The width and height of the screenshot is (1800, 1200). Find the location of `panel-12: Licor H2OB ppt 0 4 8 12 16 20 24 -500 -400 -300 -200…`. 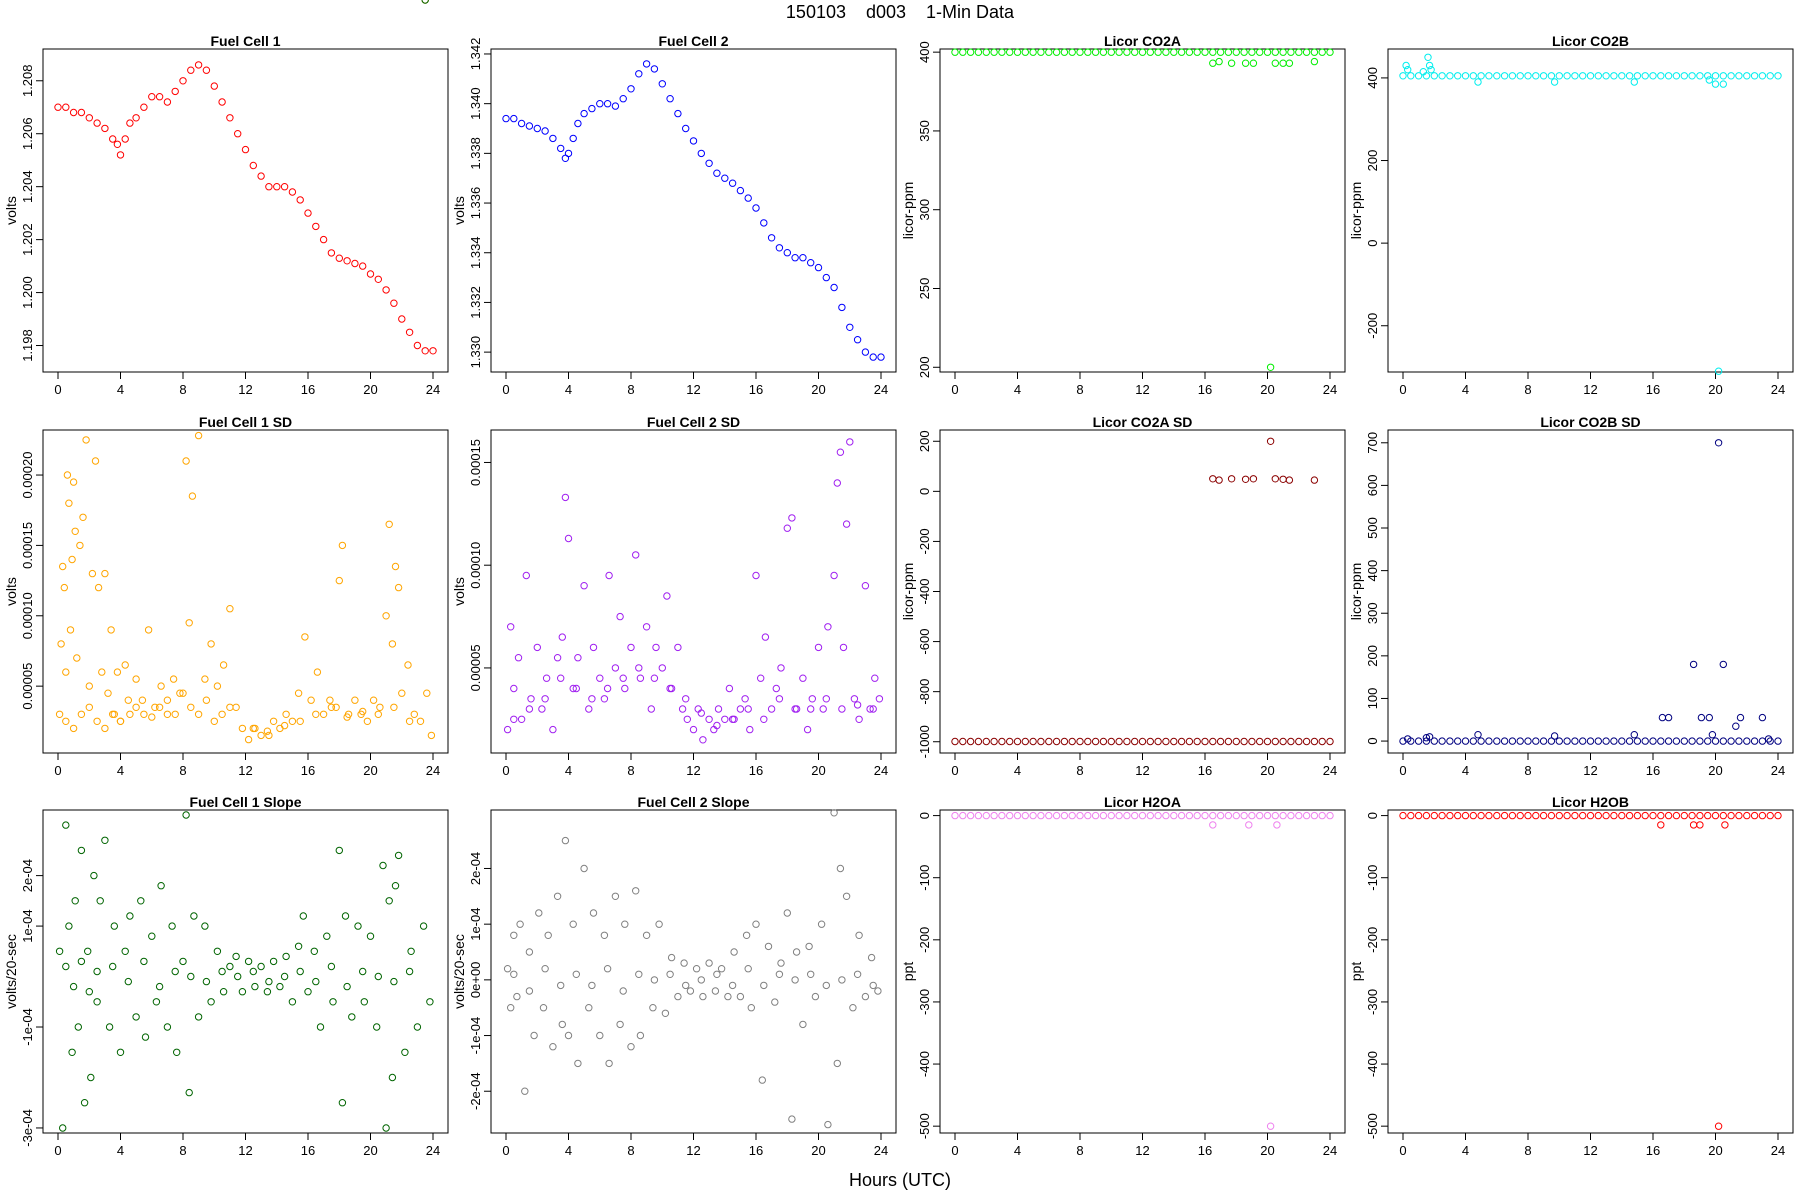

panel-12: Licor H2OB ppt 0 4 8 12 16 20 24 -500 -400 -300 -200… is located at coordinates (1571, 976).